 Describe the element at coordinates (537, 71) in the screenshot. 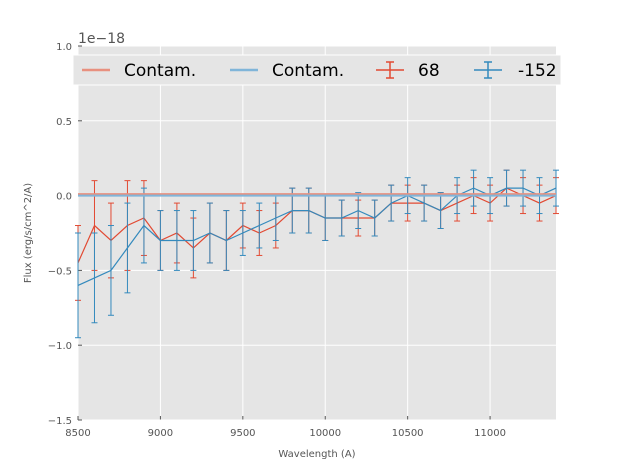

I see `legend-label: -152` at that location.